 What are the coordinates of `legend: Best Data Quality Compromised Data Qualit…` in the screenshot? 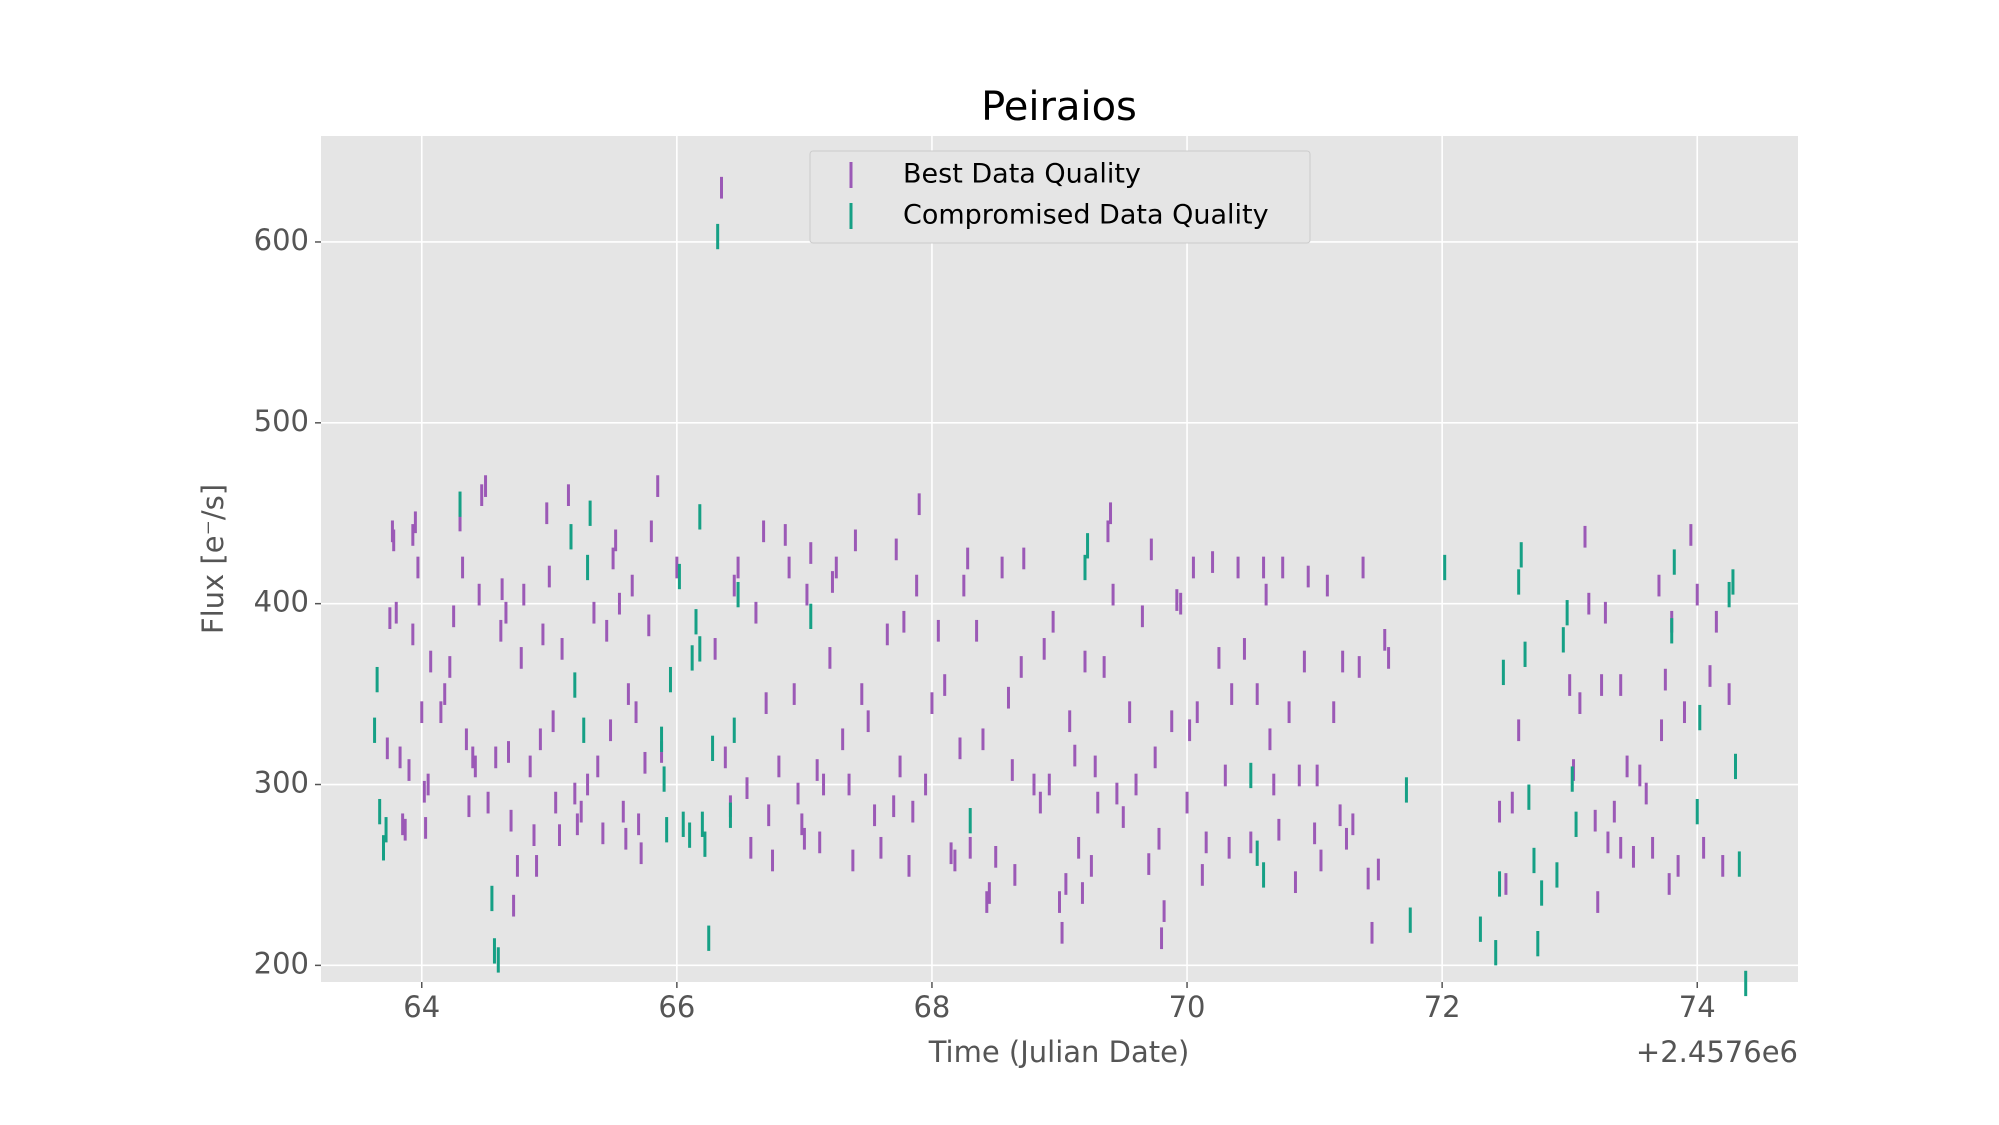 It's located at (1060, 197).